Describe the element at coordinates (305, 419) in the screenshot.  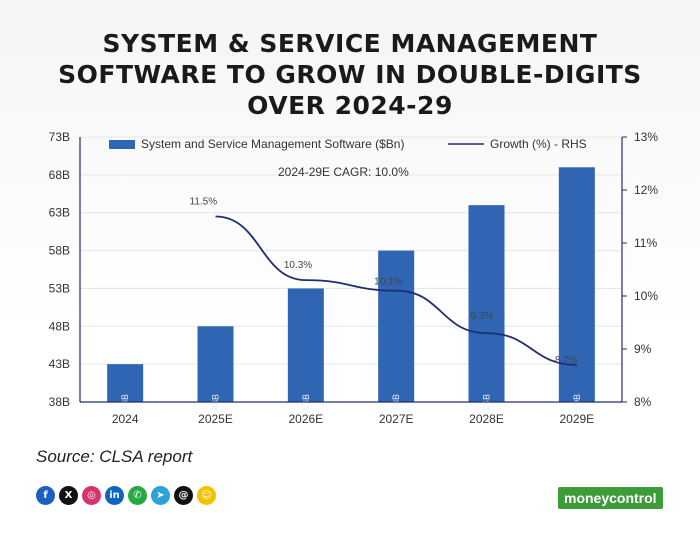
I see `x-tick-label: 2026E` at that location.